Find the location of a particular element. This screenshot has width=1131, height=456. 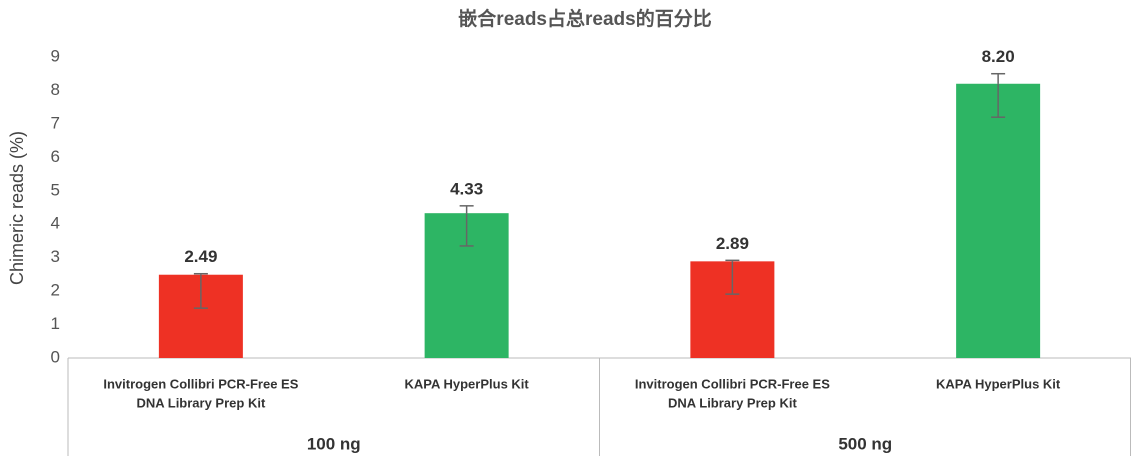

bar is located at coordinates (998, 220).